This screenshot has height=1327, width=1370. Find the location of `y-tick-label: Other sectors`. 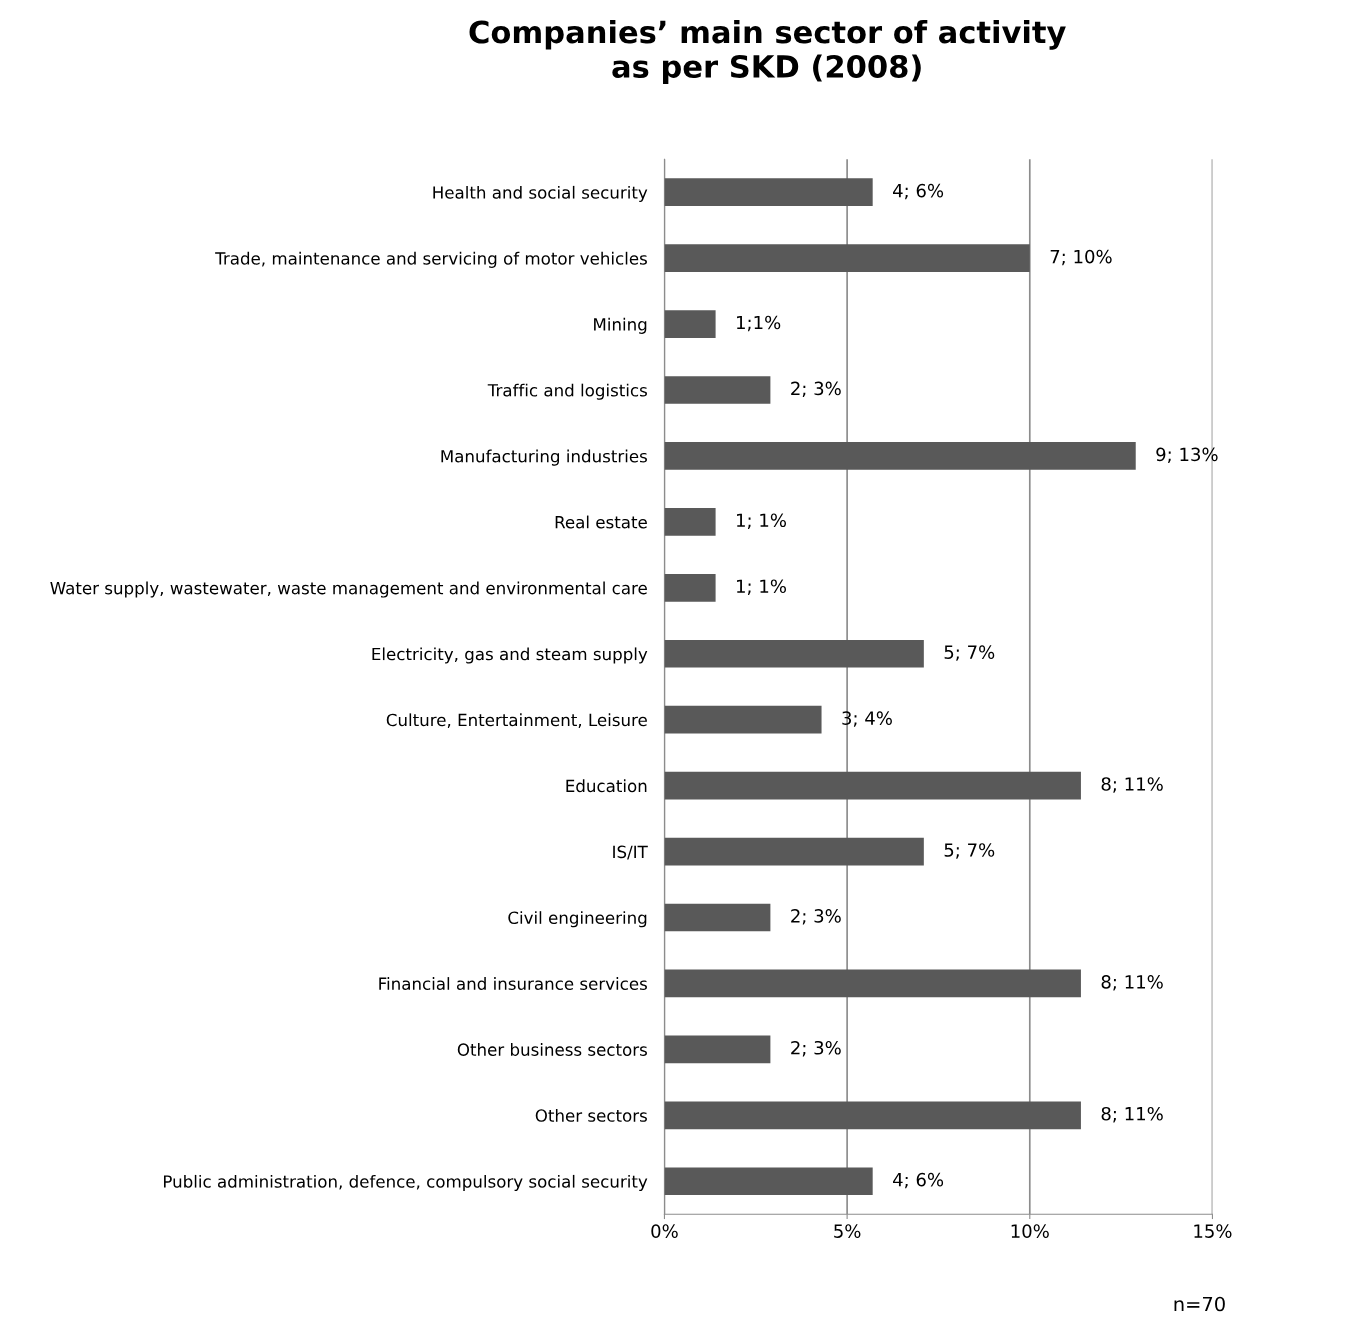

y-tick-label: Other sectors is located at coordinates (591, 1115).